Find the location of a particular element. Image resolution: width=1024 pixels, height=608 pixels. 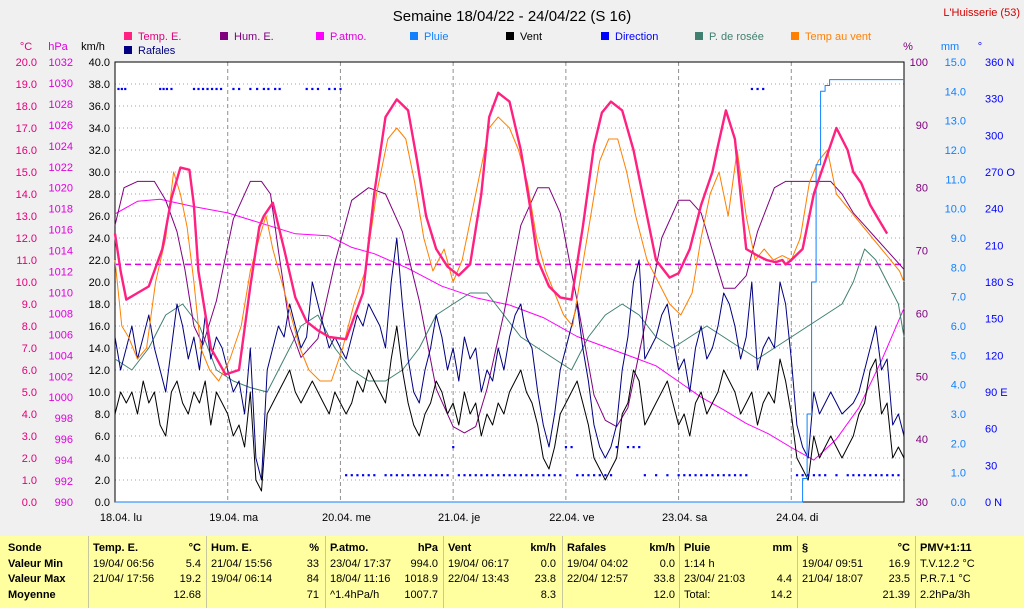

legend-swatch-hum-e is located at coordinates (224, 36).